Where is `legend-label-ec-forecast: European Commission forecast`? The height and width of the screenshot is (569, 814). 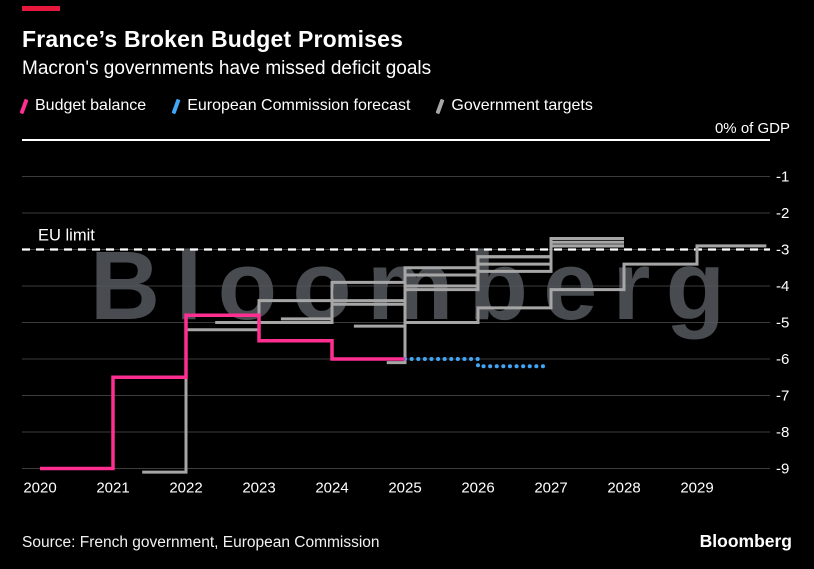 legend-label-ec-forecast: European Commission forecast is located at coordinates (299, 105).